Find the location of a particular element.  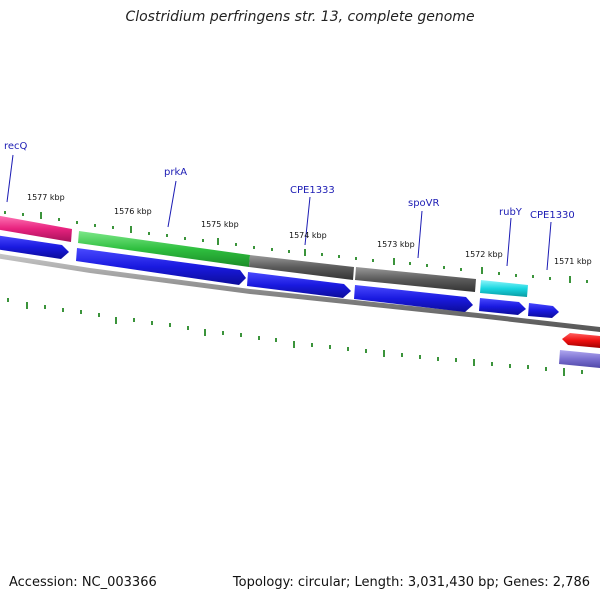

gene-label-recq: recQ is located at coordinates (16, 146).